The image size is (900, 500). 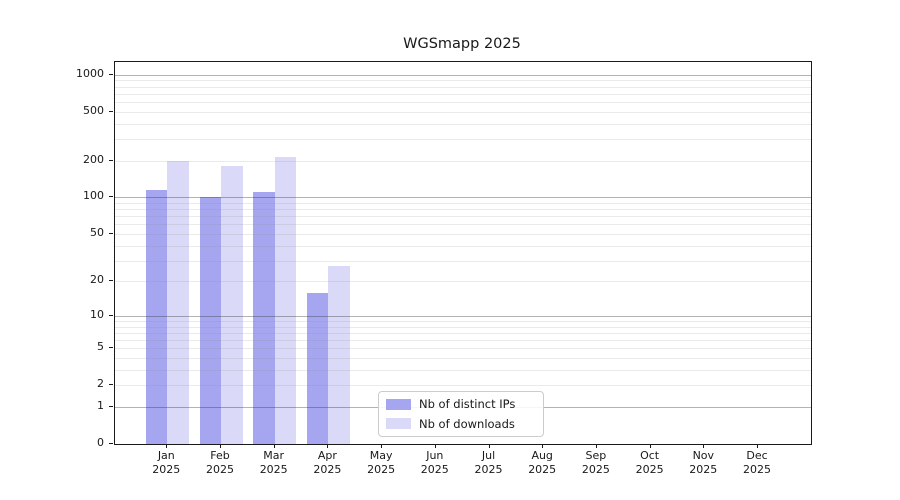 I want to click on x-axis-tick-label: Oct 2025, so click(x=650, y=462).